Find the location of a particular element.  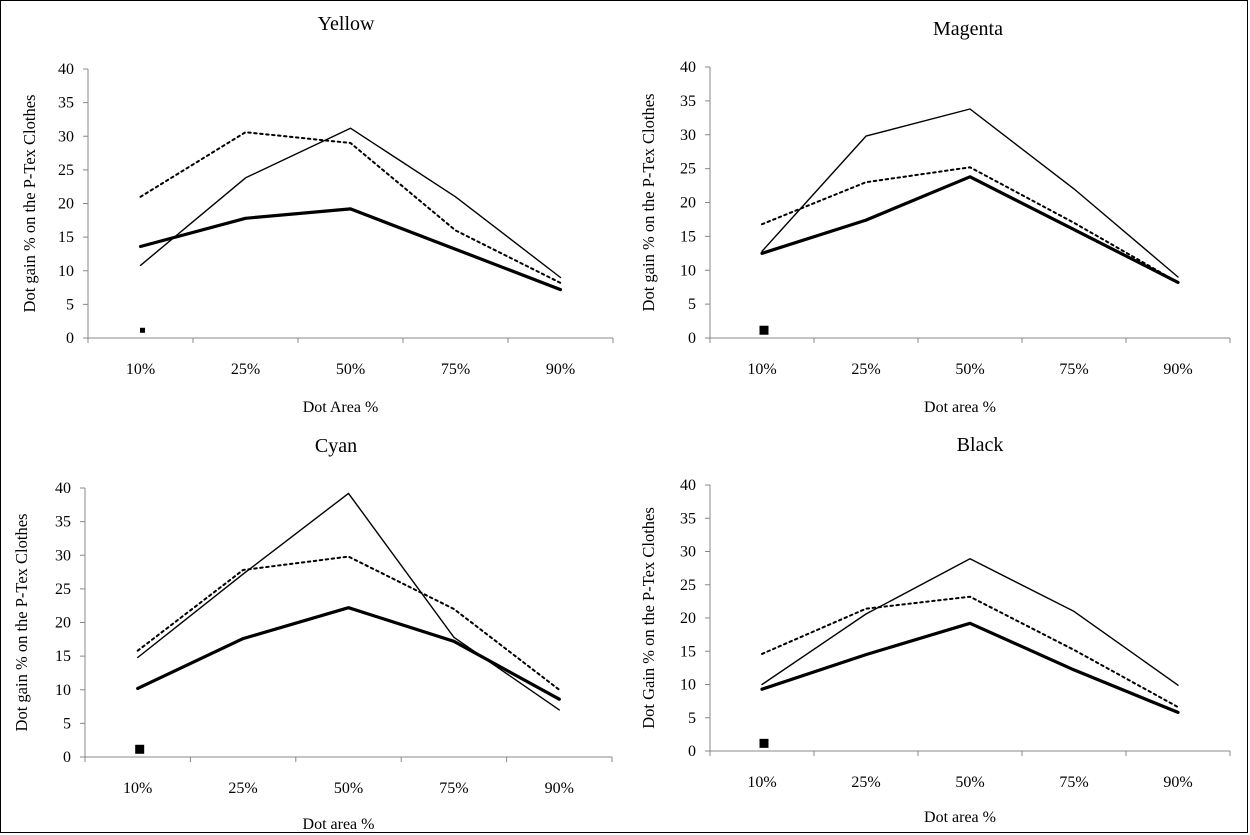

chart-title: Magenta is located at coordinates (968, 29).